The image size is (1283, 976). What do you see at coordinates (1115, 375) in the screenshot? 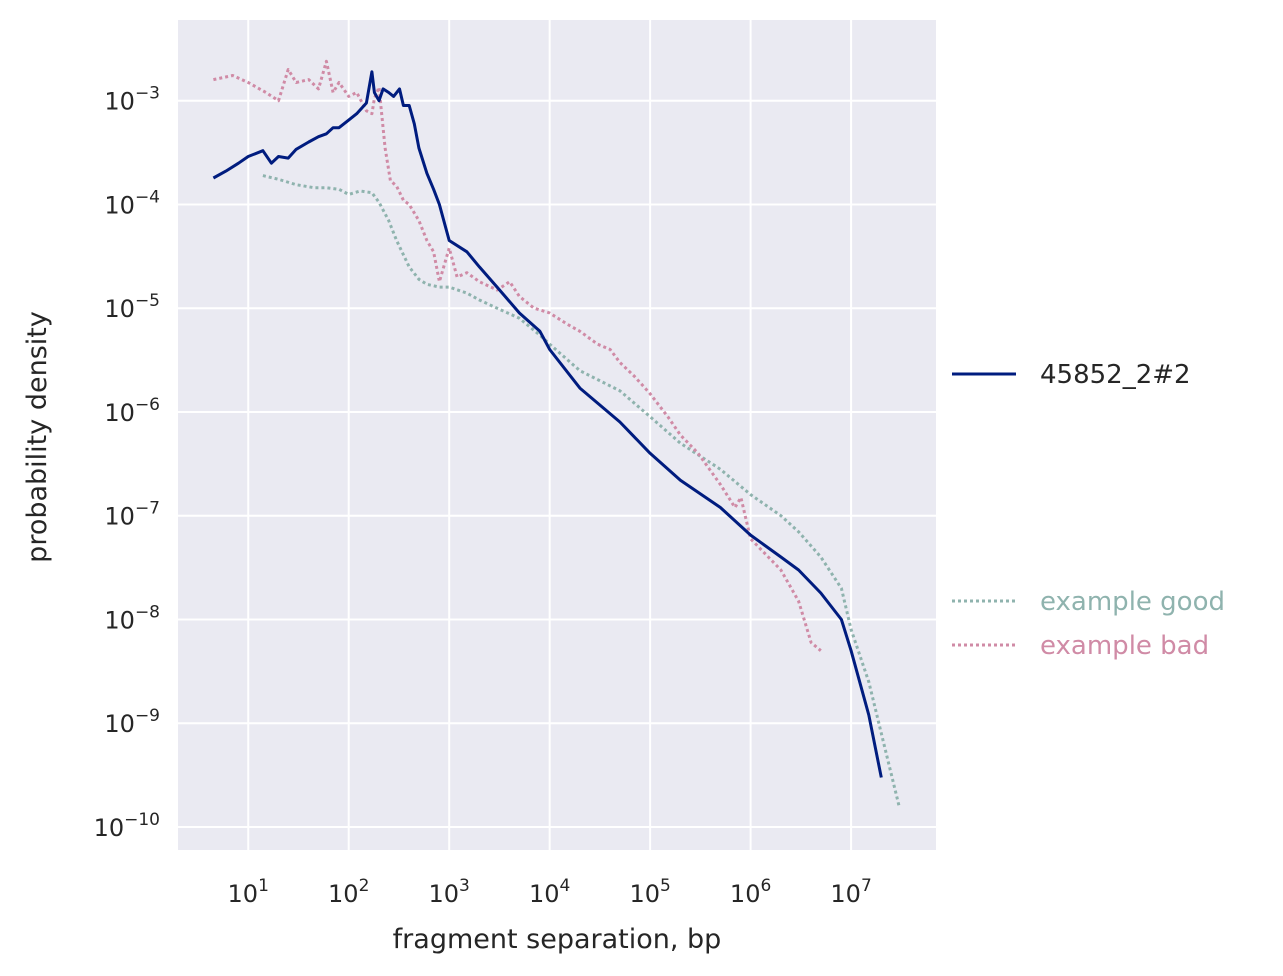
I see `legend-label: 45852_2#2` at bounding box center [1115, 375].